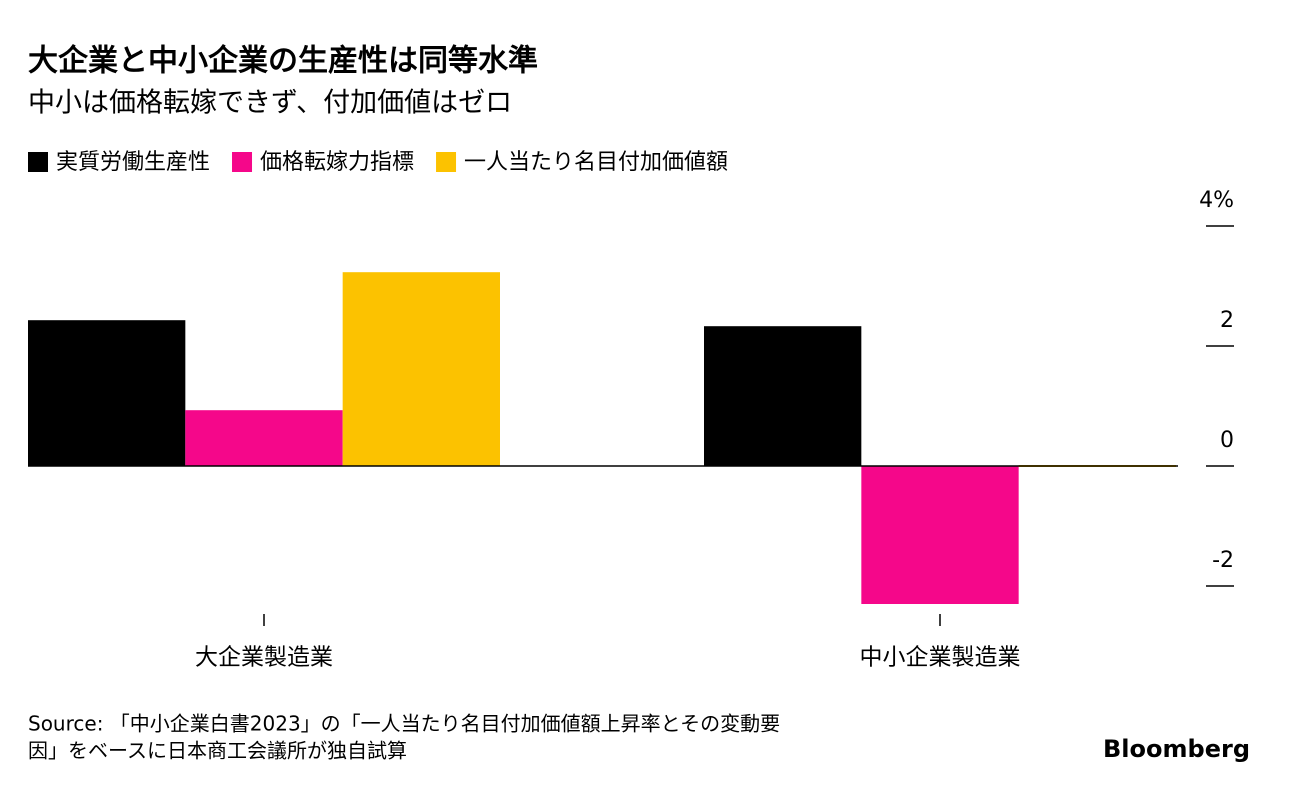 This screenshot has height=794, width=1289. Describe the element at coordinates (1176, 749) in the screenshot. I see `brand: Bloomberg` at that location.